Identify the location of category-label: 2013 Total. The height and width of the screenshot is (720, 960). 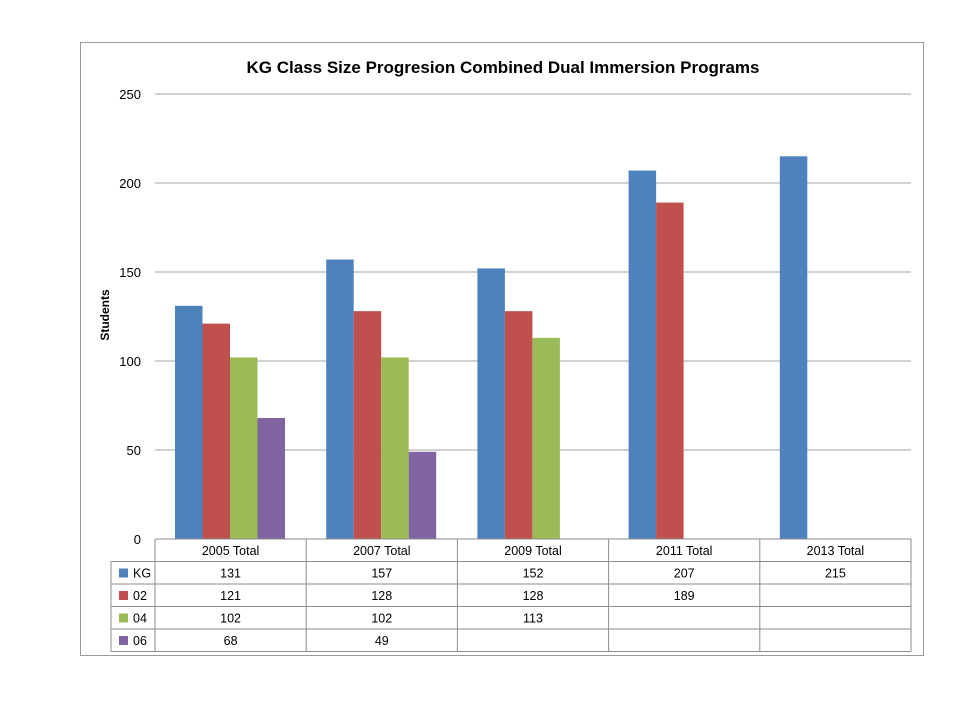
(835, 551).